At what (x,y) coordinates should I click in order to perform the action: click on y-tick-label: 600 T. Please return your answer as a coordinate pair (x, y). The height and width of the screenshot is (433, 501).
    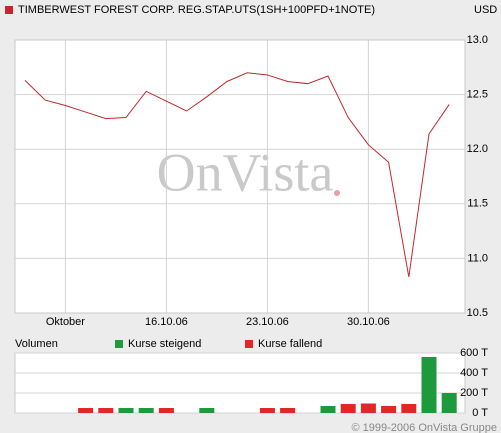
    Looking at the image, I should click on (474, 353).